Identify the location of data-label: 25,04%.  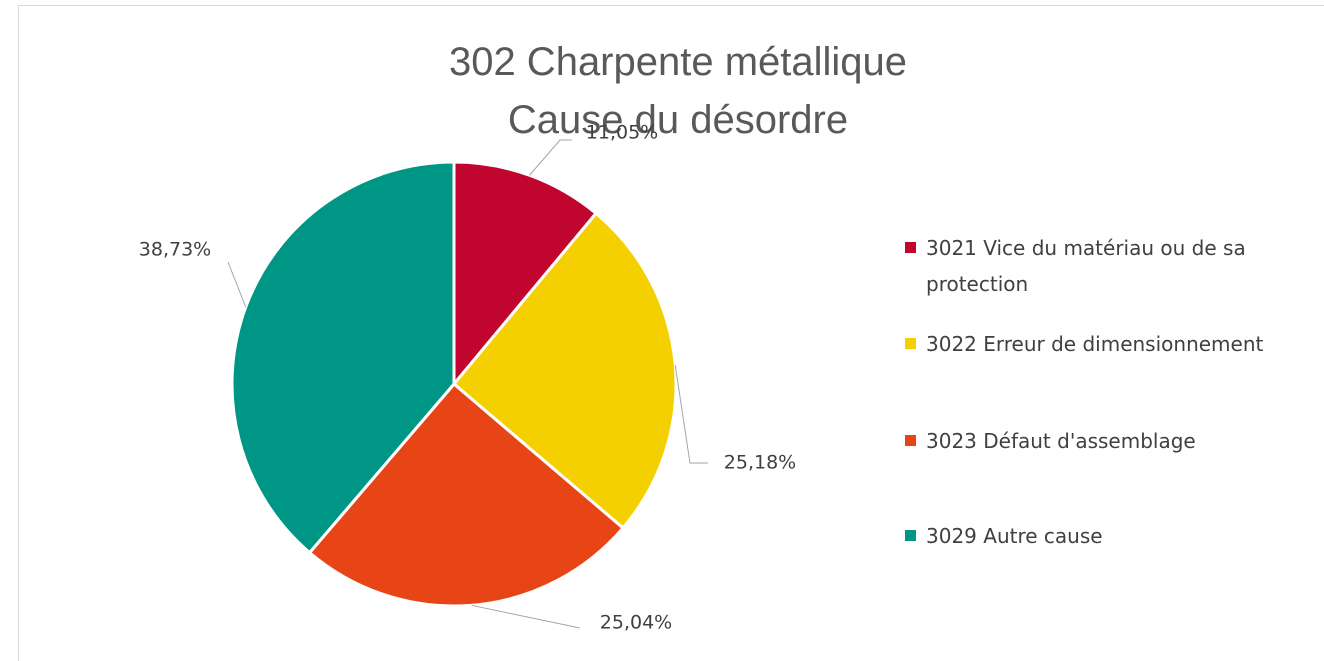
(636, 623).